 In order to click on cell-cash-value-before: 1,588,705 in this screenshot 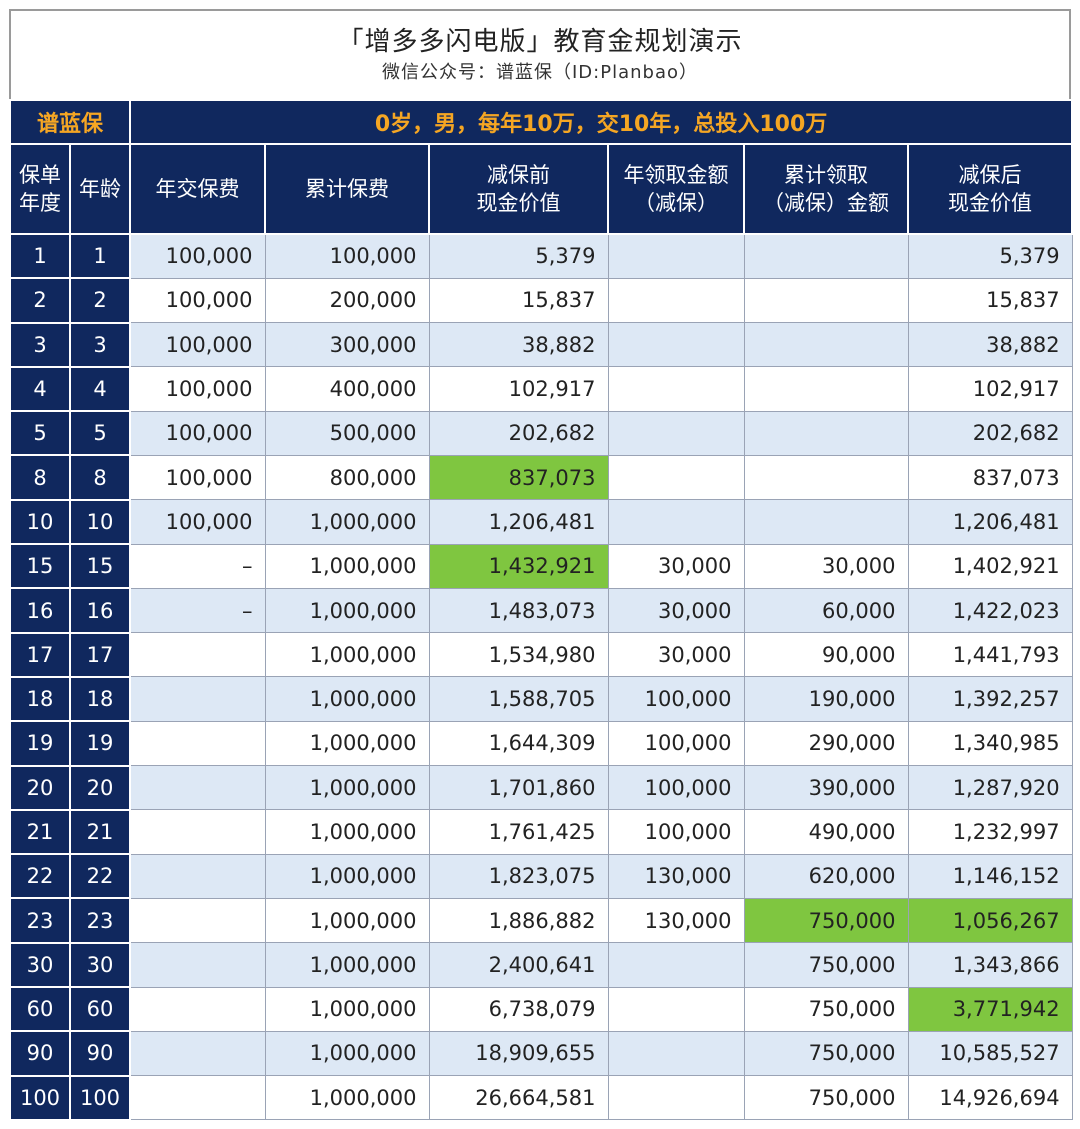, I will do `click(518, 699)`.